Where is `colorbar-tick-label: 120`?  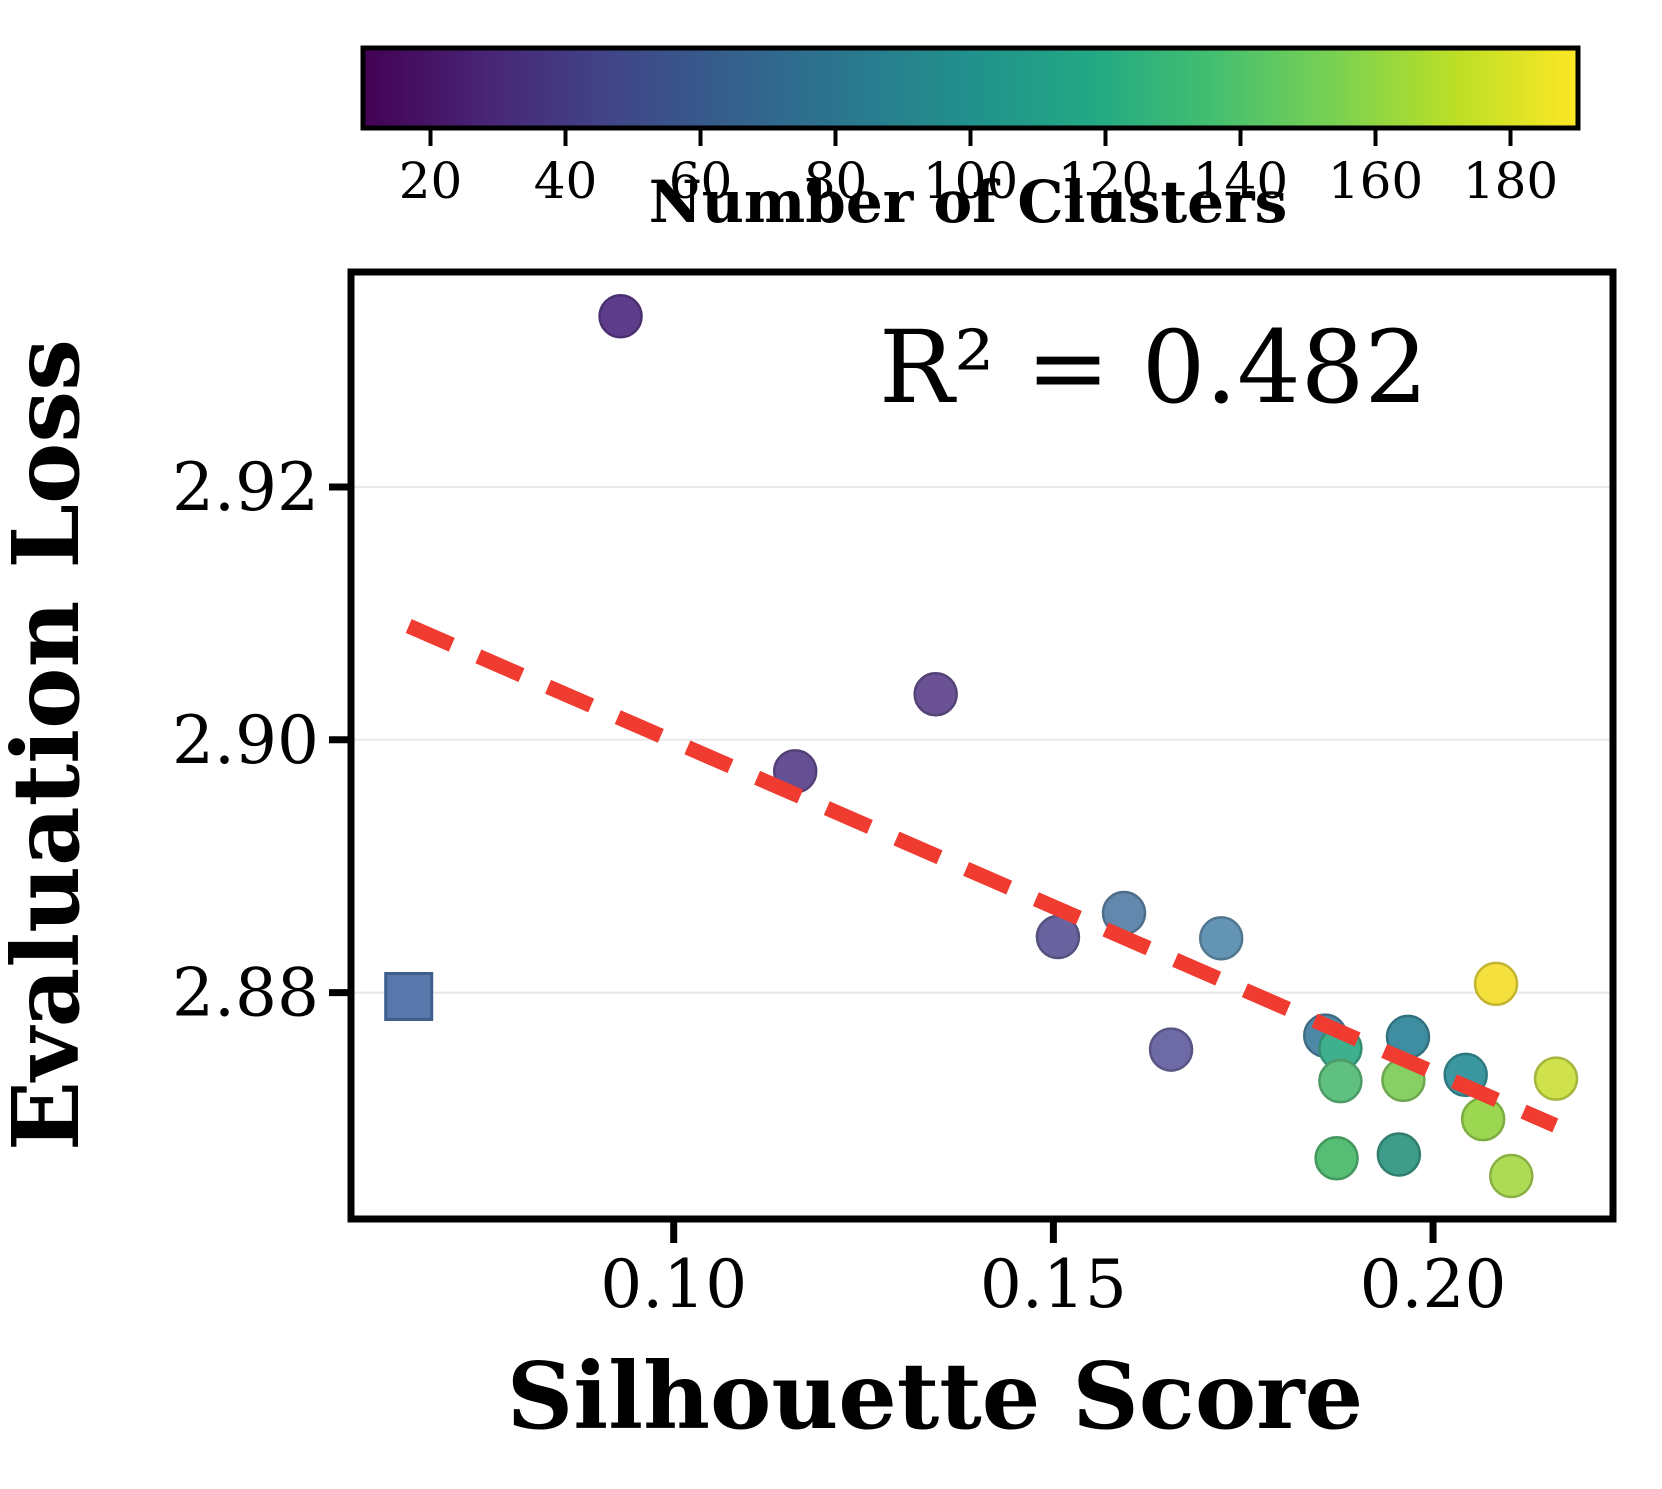
colorbar-tick-label: 120 is located at coordinates (1105, 181).